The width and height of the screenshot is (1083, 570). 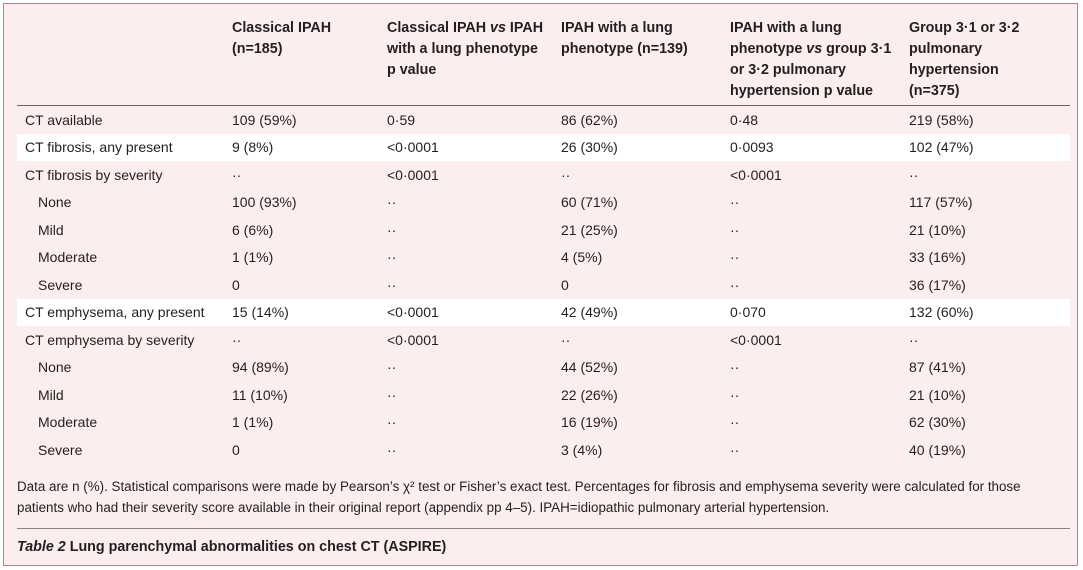 What do you see at coordinates (937, 257) in the screenshot?
I see `table-cell: 33 (16%)` at bounding box center [937, 257].